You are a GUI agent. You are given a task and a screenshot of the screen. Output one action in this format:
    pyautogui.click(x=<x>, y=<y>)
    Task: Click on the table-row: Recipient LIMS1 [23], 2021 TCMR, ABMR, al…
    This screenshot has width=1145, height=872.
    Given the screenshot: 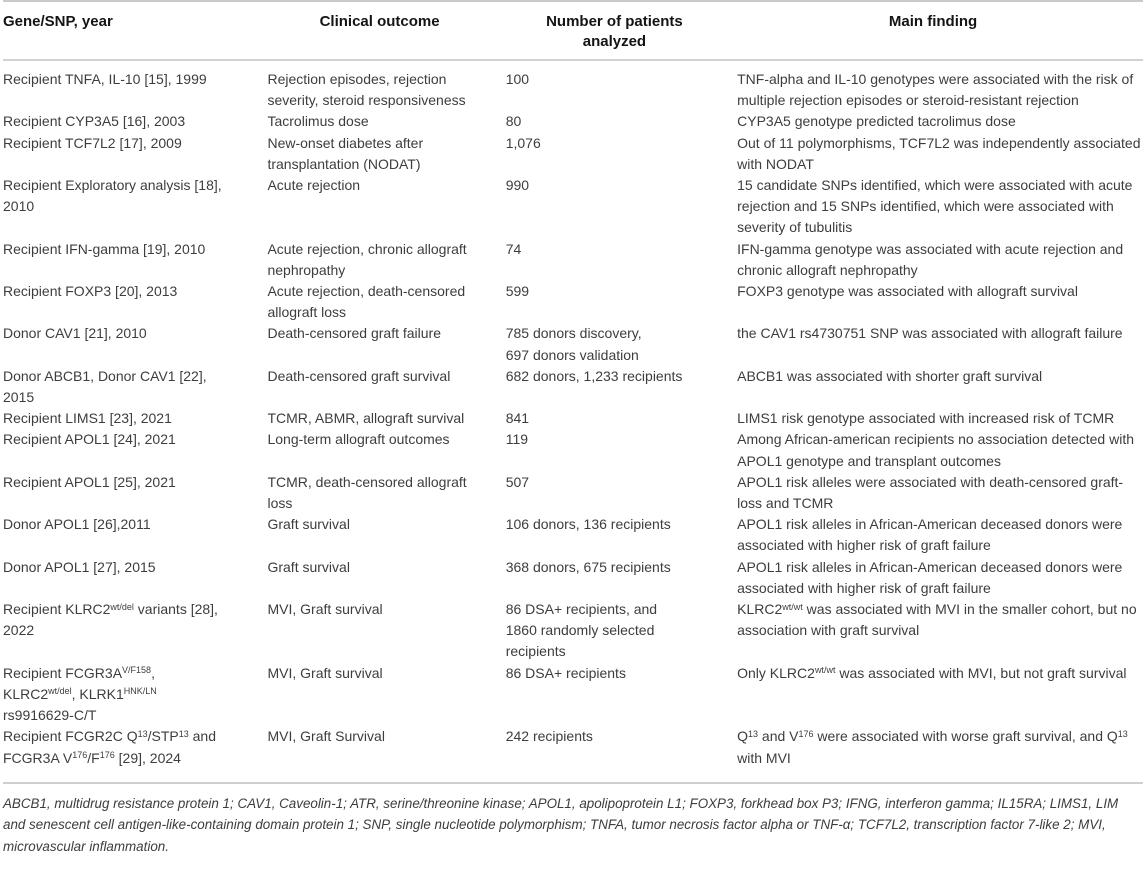 What is the action you would take?
    pyautogui.click(x=573, y=418)
    